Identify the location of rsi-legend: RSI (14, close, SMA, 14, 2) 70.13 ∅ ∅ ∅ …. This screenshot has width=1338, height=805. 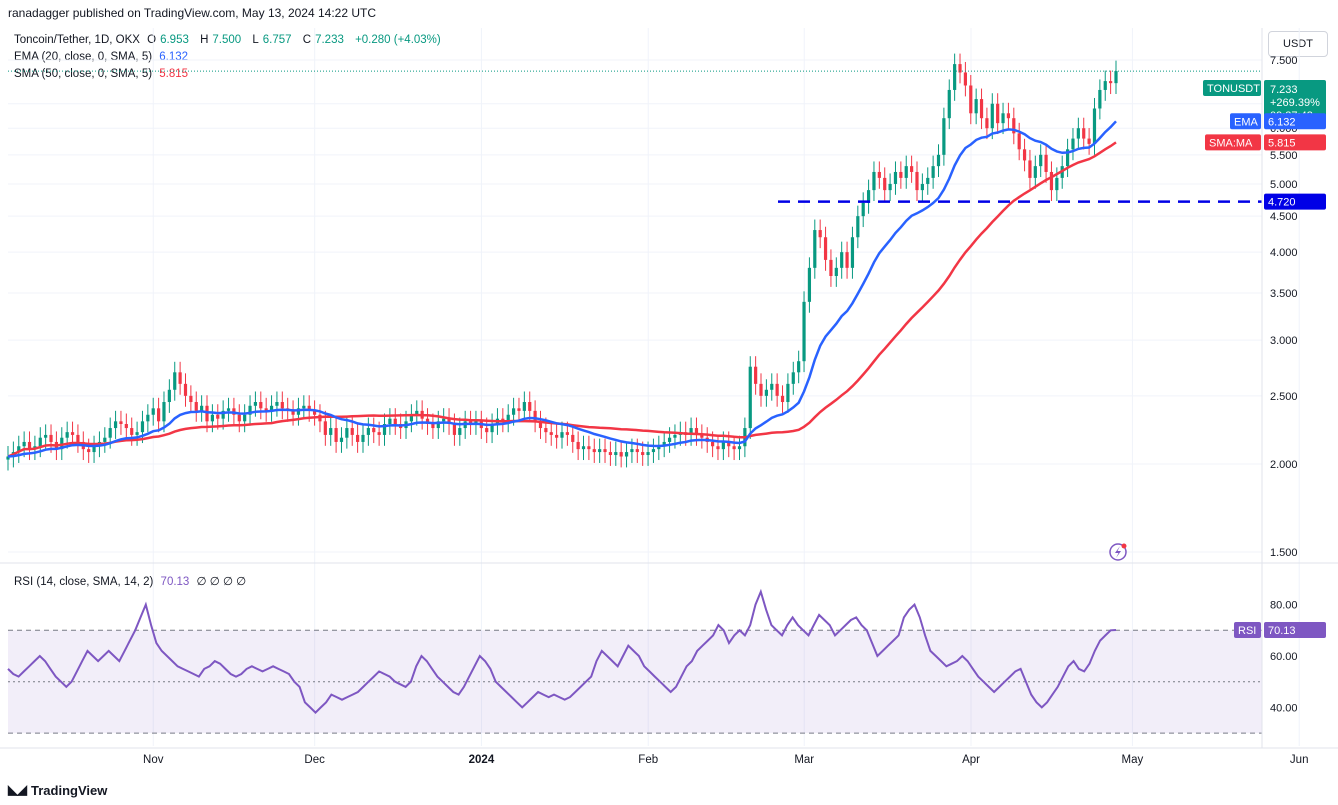
(132, 581).